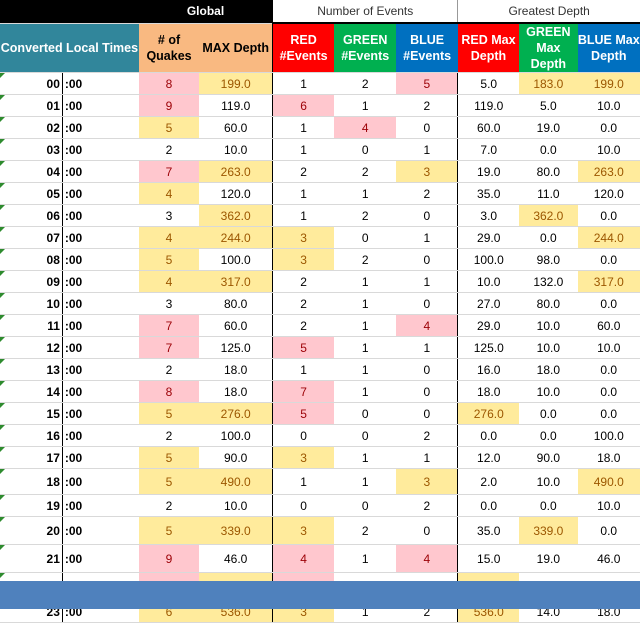 Image resolution: width=640 pixels, height=623 pixels. I want to click on hour-cell: 00, so click(31, 83).